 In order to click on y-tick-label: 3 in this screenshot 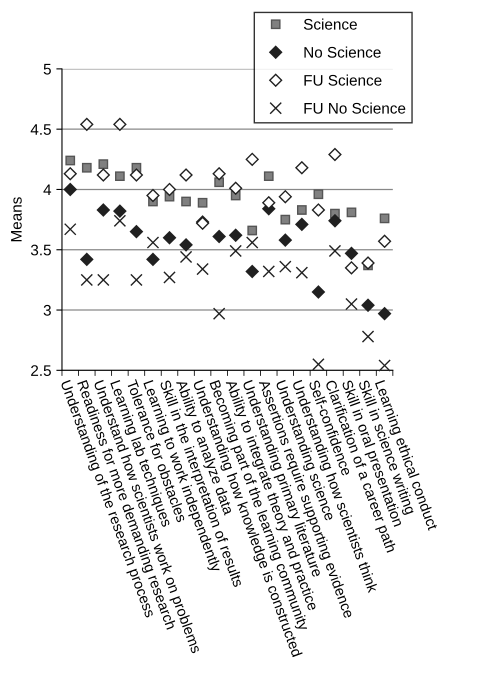, I will do `click(47, 310)`.